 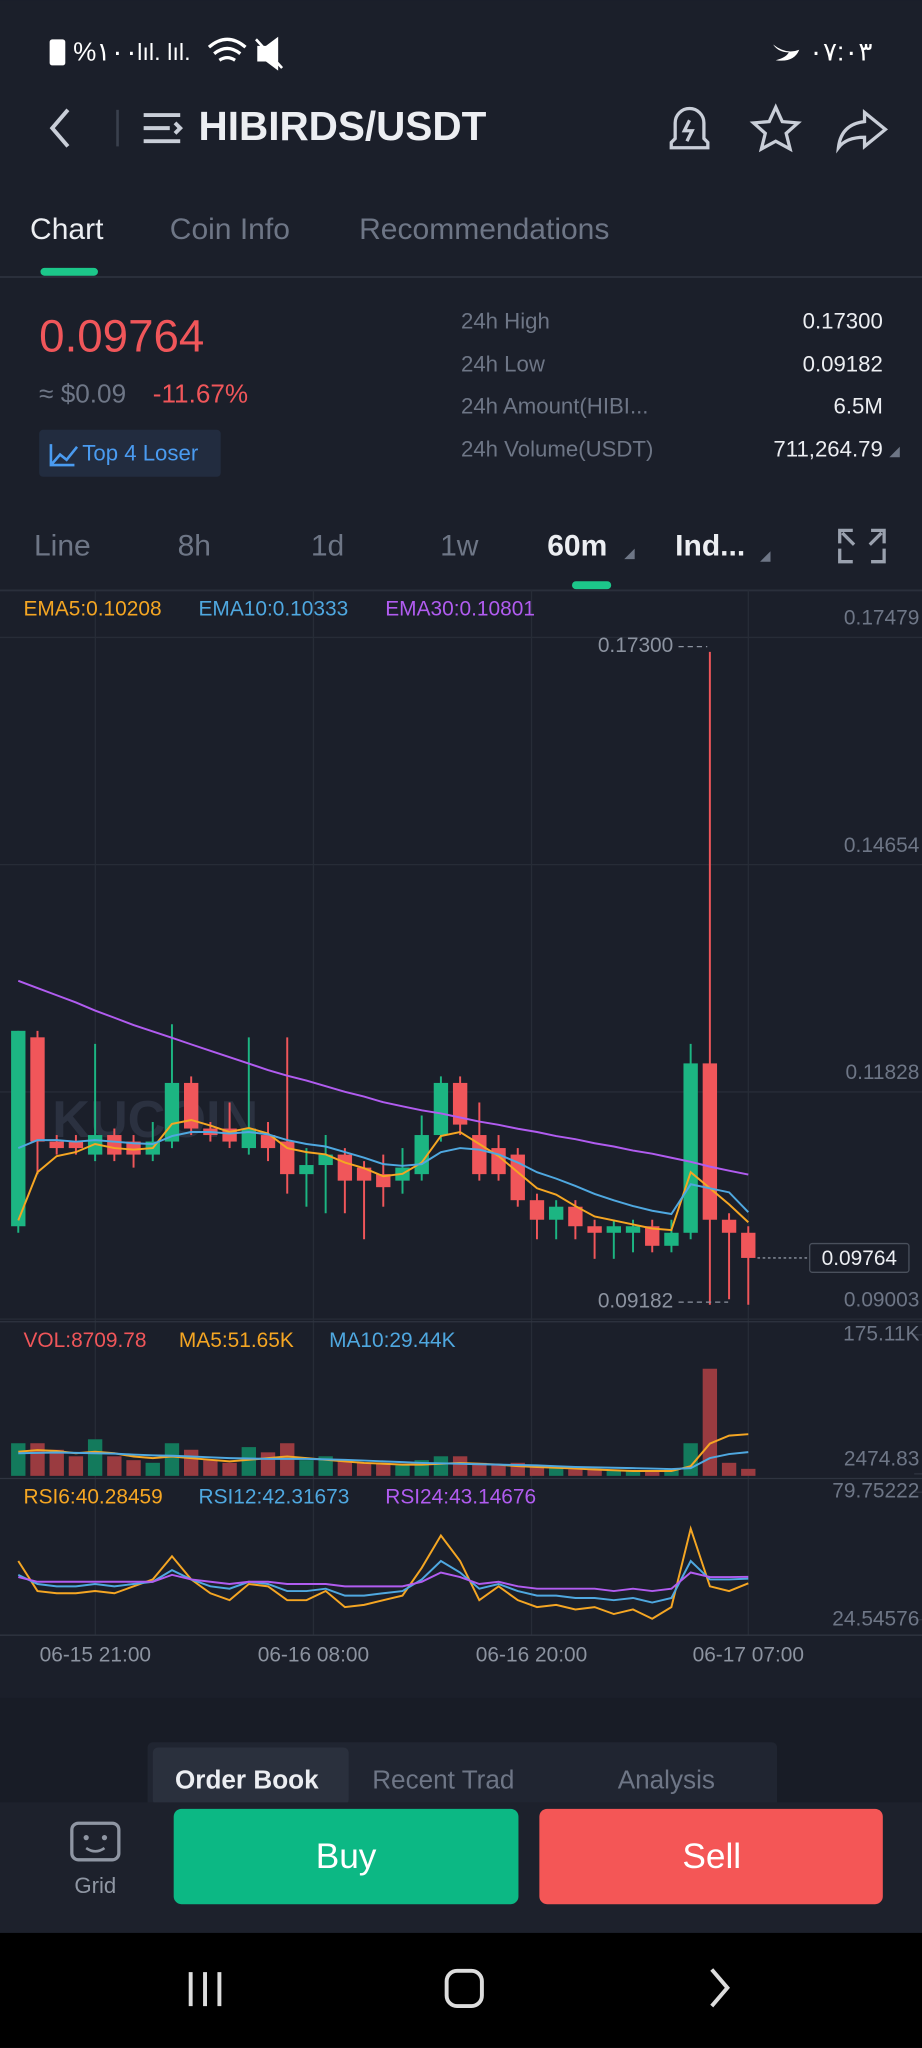 What do you see at coordinates (577, 545) in the screenshot?
I see `interval-active: 60m` at bounding box center [577, 545].